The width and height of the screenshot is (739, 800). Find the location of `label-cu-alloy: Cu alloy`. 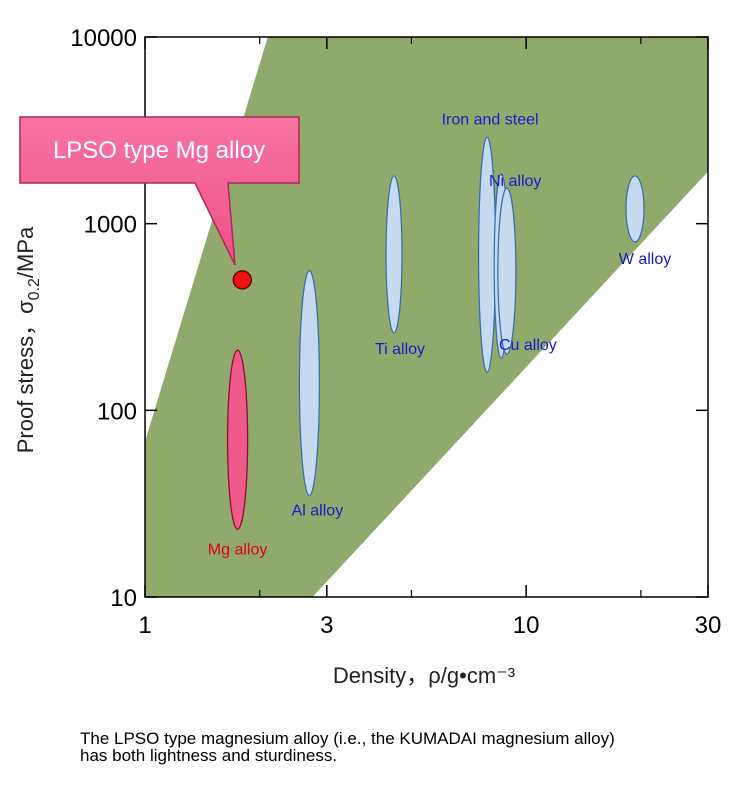

label-cu-alloy: Cu alloy is located at coordinates (528, 345).